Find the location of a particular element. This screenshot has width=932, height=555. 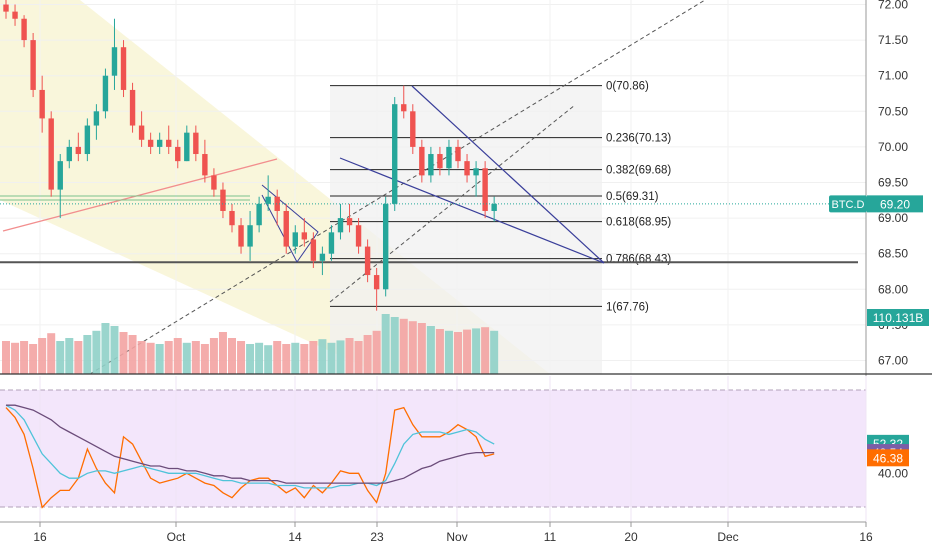

wedge-lower-line is located at coordinates (472, 210).